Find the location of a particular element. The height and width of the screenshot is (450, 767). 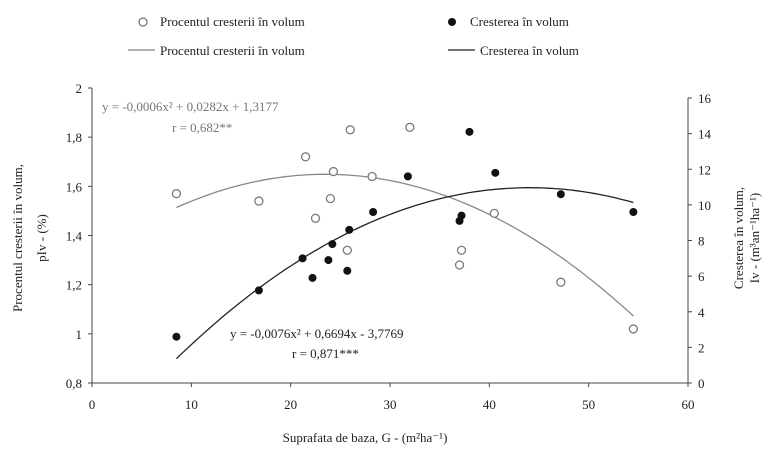

right-y-tick-label: 6 is located at coordinates (701, 276).